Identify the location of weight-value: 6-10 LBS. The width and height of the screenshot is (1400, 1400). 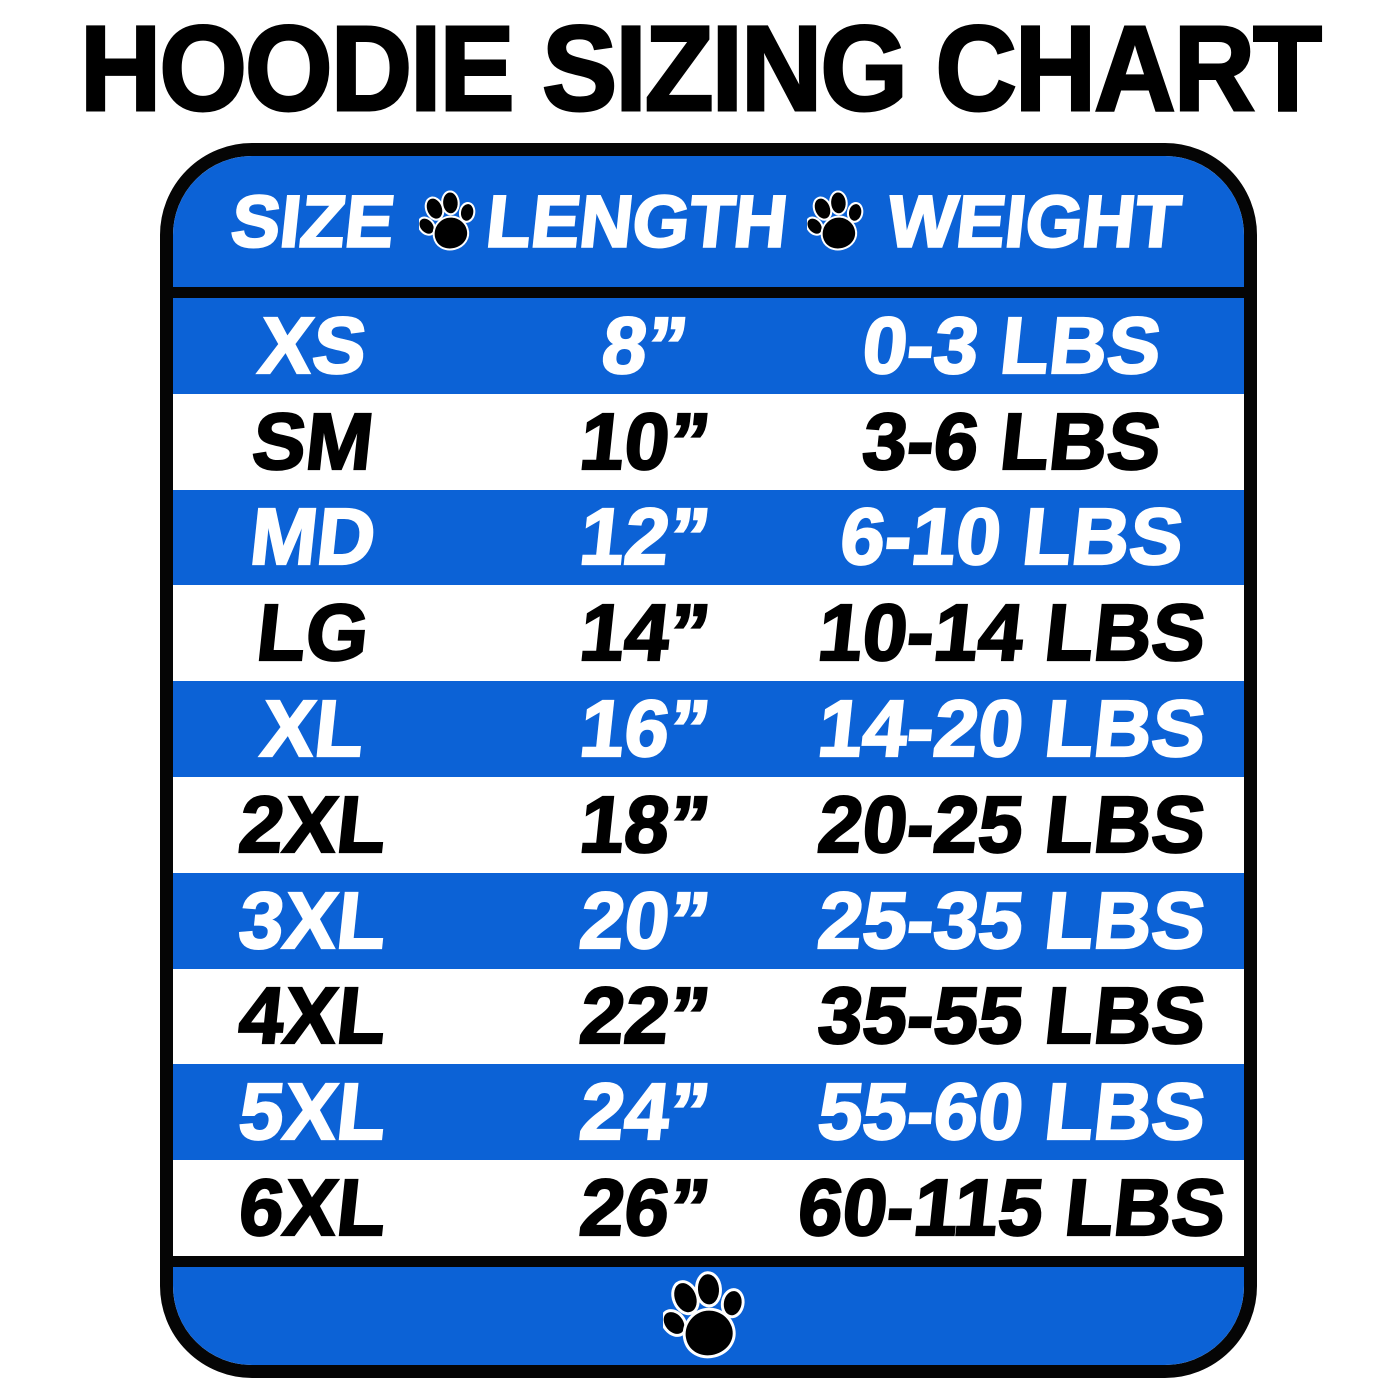
(1012, 536).